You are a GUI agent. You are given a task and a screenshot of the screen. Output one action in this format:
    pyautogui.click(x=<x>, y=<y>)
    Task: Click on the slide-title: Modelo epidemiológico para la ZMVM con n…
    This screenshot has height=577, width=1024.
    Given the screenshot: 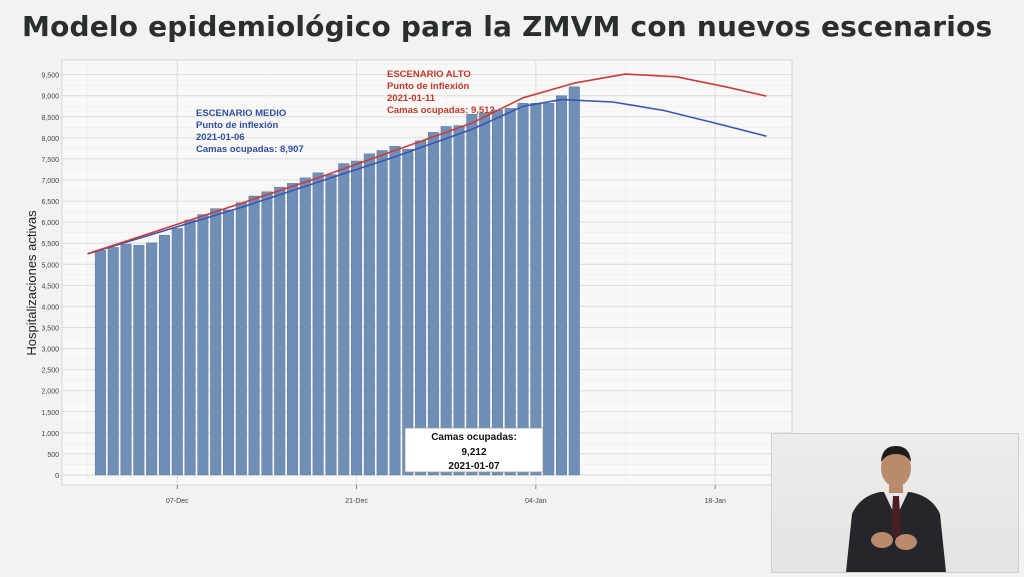 What is the action you would take?
    pyautogui.click(x=507, y=26)
    